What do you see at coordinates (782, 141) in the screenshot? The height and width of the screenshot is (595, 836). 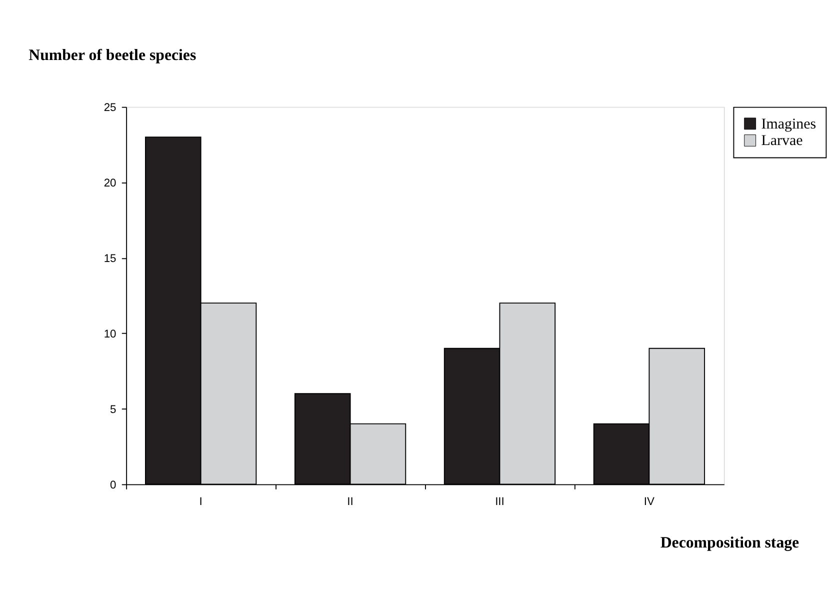 I see `legend-label: Larvae` at bounding box center [782, 141].